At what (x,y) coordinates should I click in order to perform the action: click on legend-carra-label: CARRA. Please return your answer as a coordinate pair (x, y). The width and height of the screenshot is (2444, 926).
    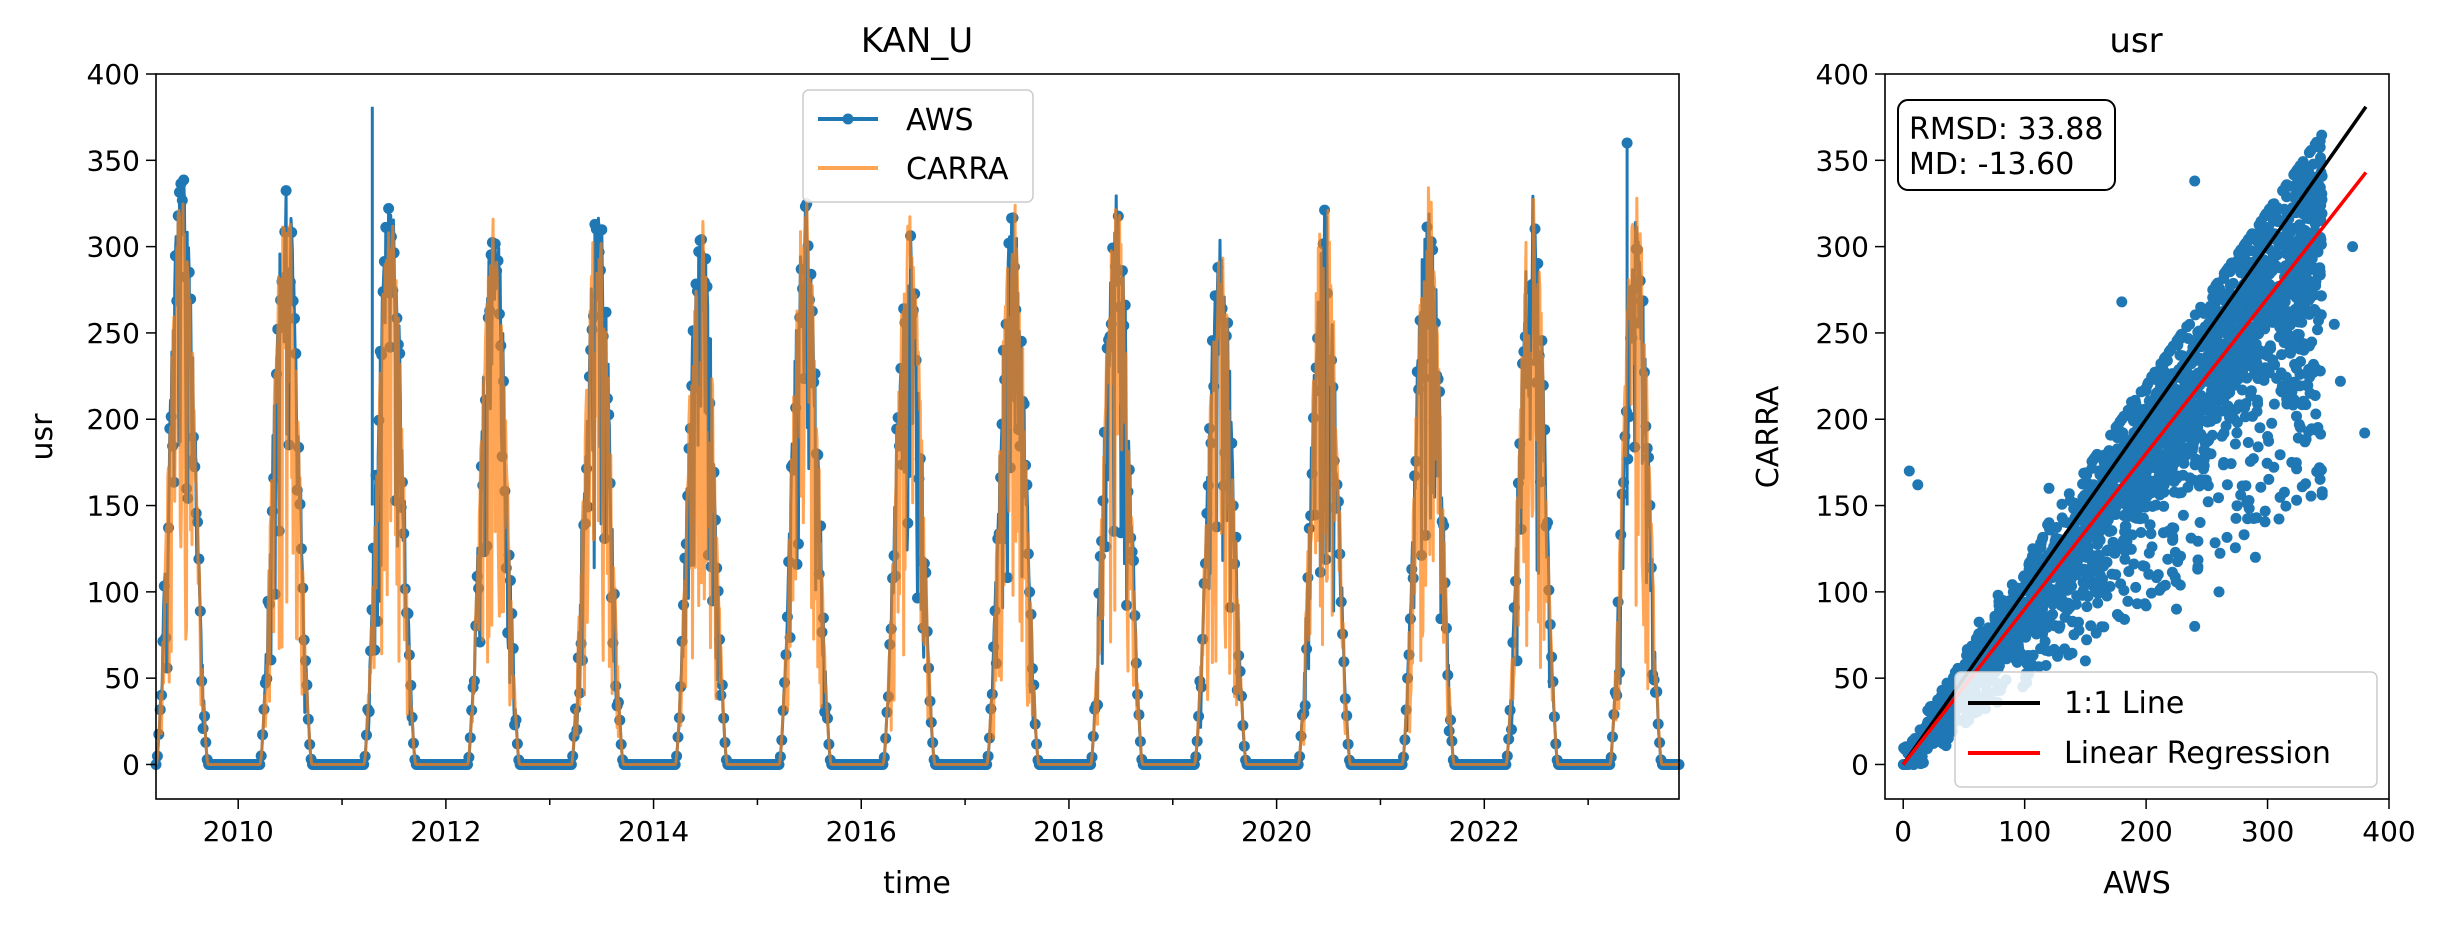
    Looking at the image, I should click on (957, 169).